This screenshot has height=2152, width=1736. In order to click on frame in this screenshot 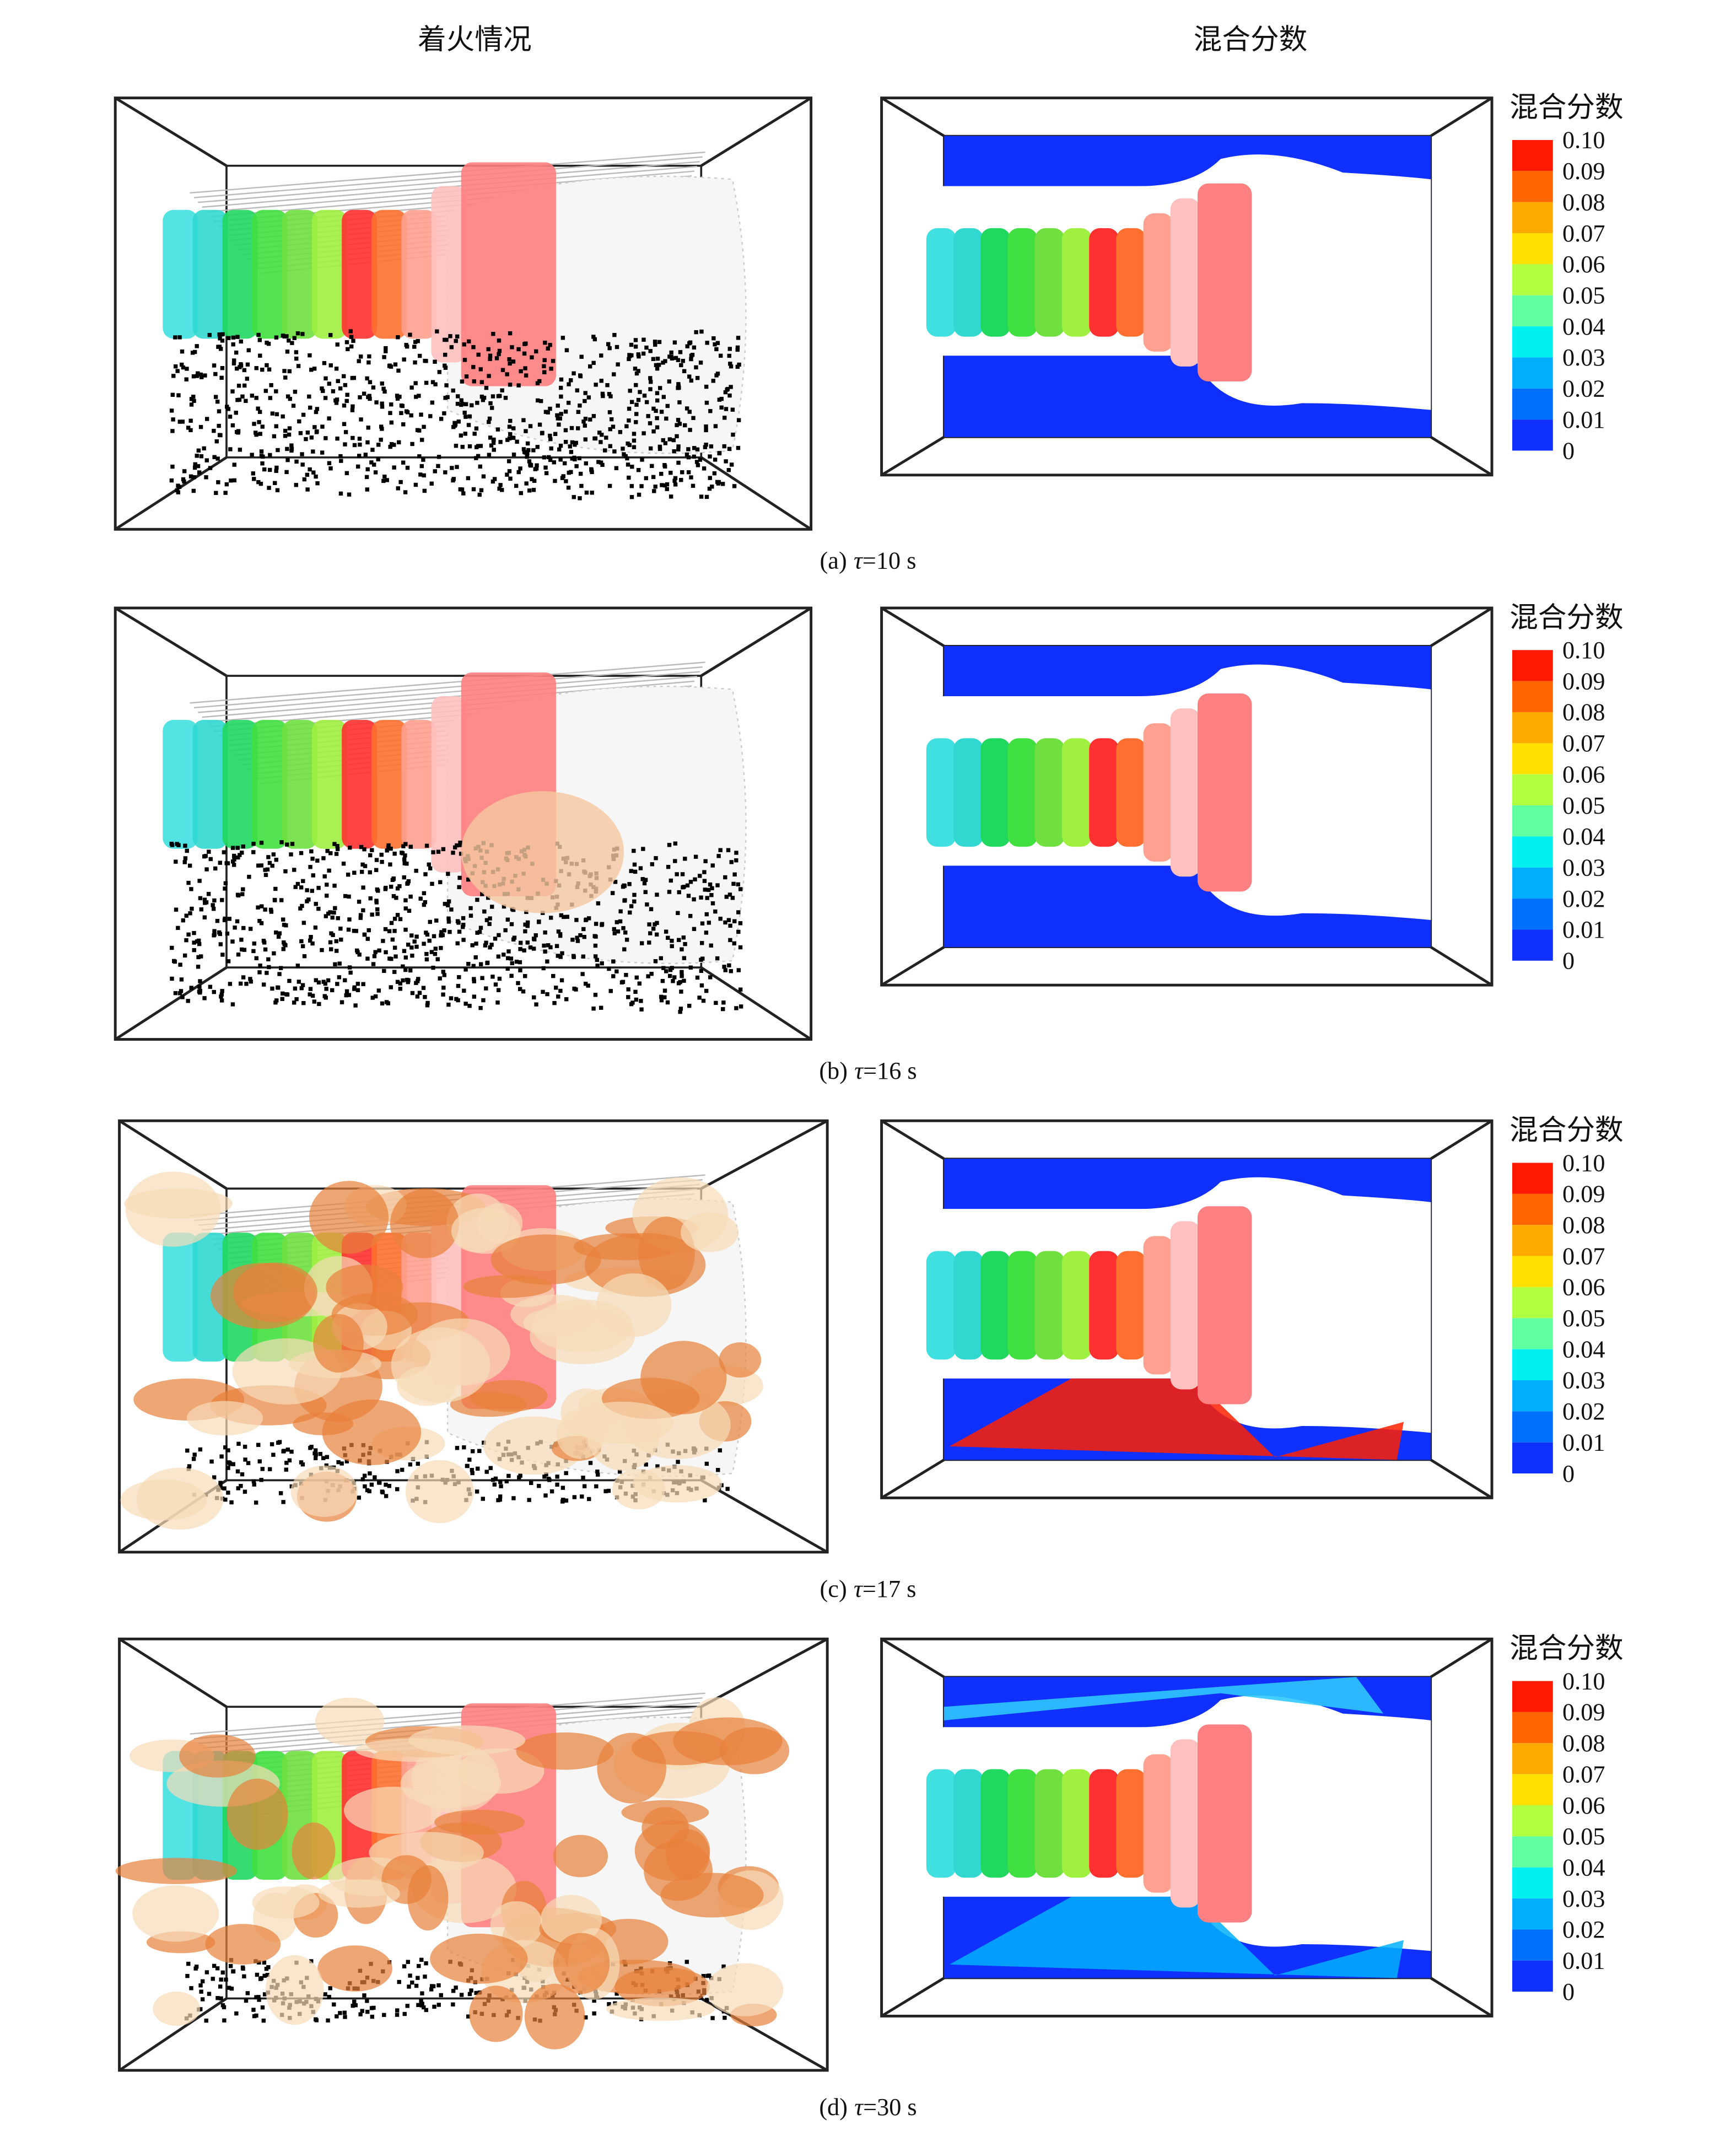, I will do `click(463, 824)`.